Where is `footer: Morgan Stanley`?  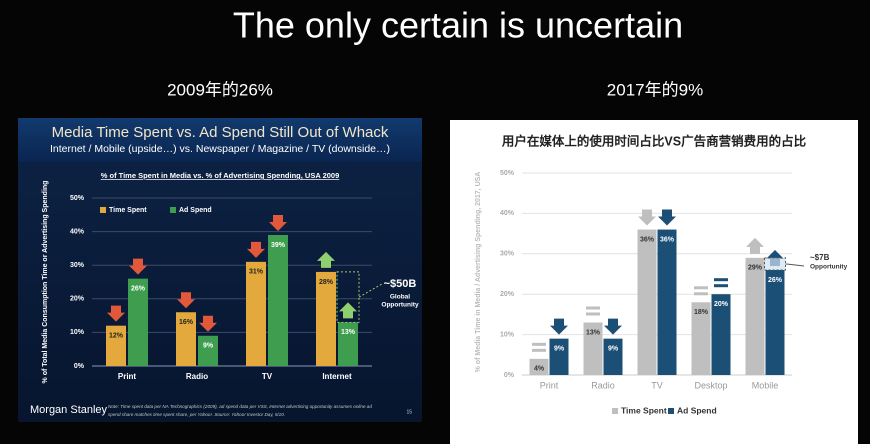
footer: Morgan Stanley is located at coordinates (69, 410).